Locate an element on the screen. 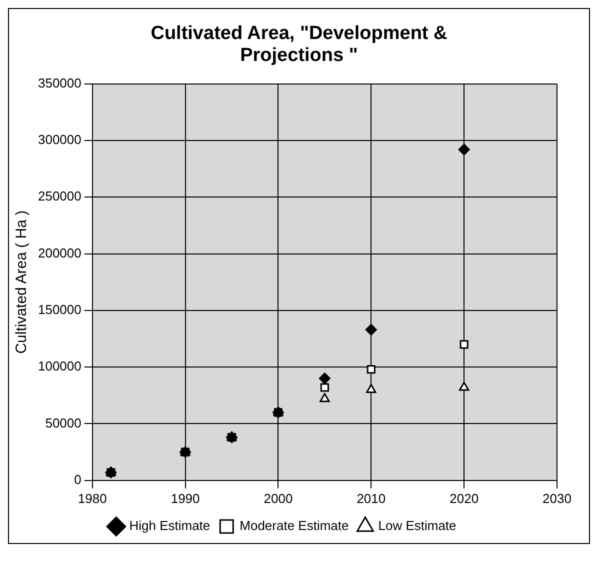 This screenshot has height=568, width=604. x-tick-label: 2020 is located at coordinates (464, 498).